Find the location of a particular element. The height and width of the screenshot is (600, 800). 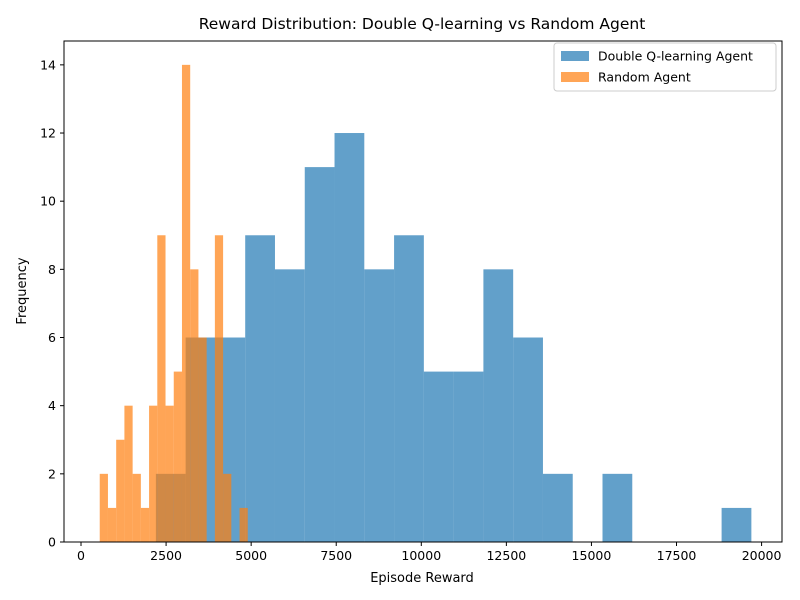

y-tick-label: 12 is located at coordinates (48, 133).